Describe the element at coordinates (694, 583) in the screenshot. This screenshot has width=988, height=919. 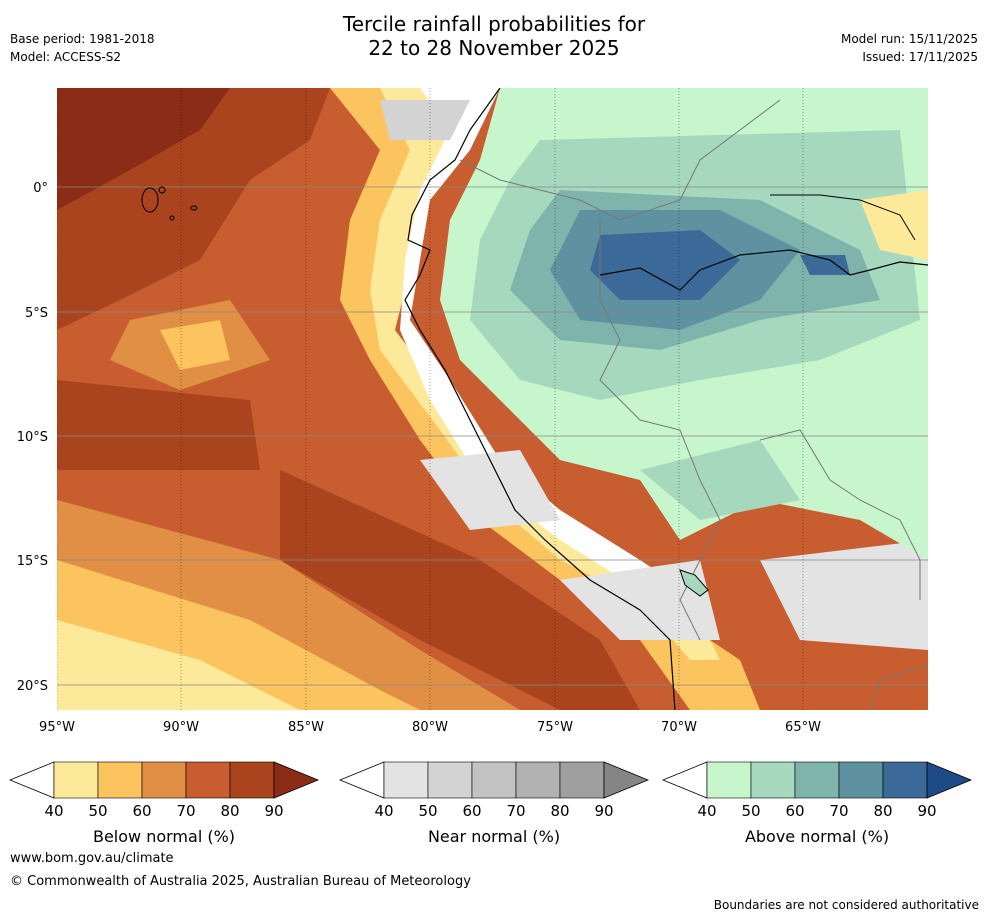
I see `lake-titicaca` at that location.